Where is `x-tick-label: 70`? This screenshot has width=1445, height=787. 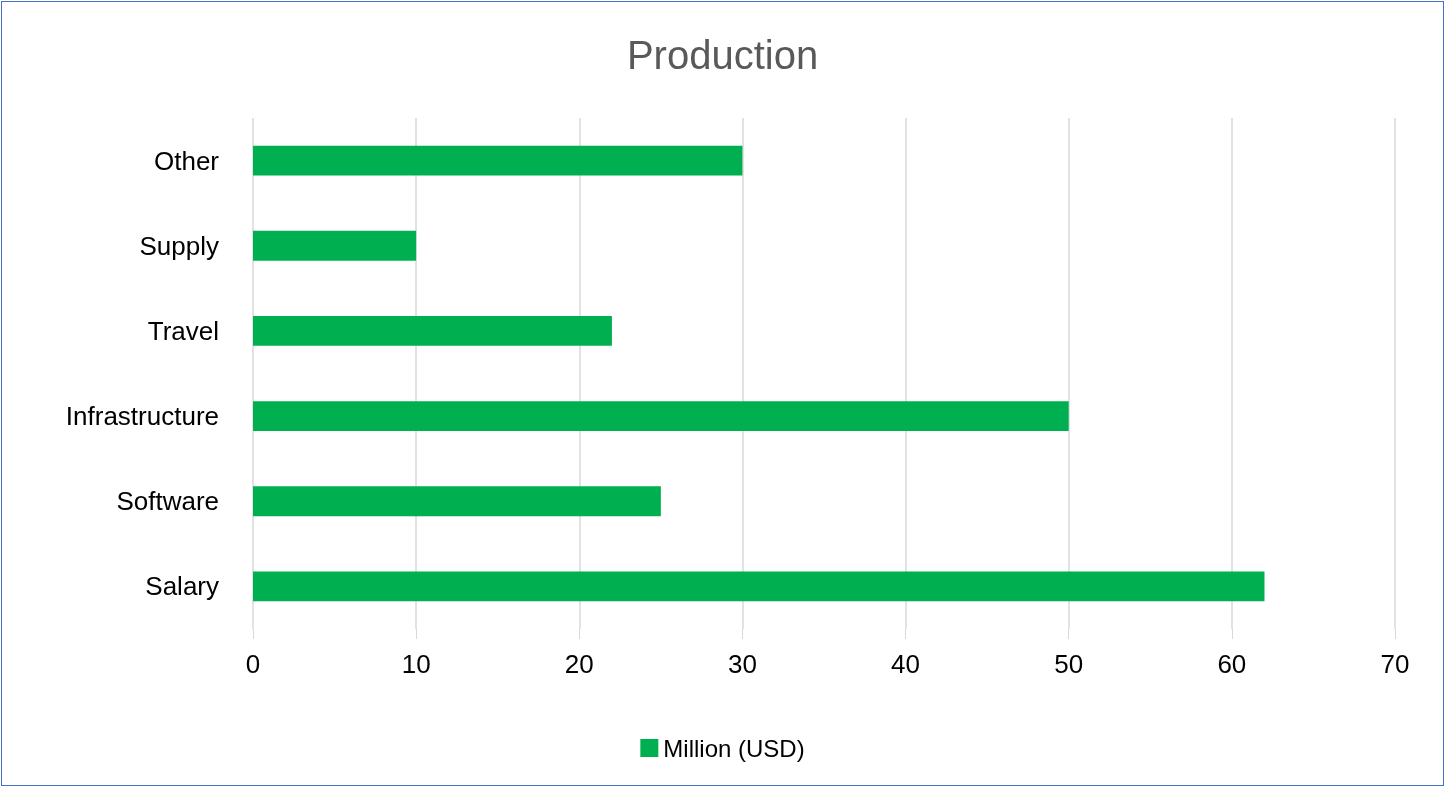
x-tick-label: 70 is located at coordinates (1395, 664).